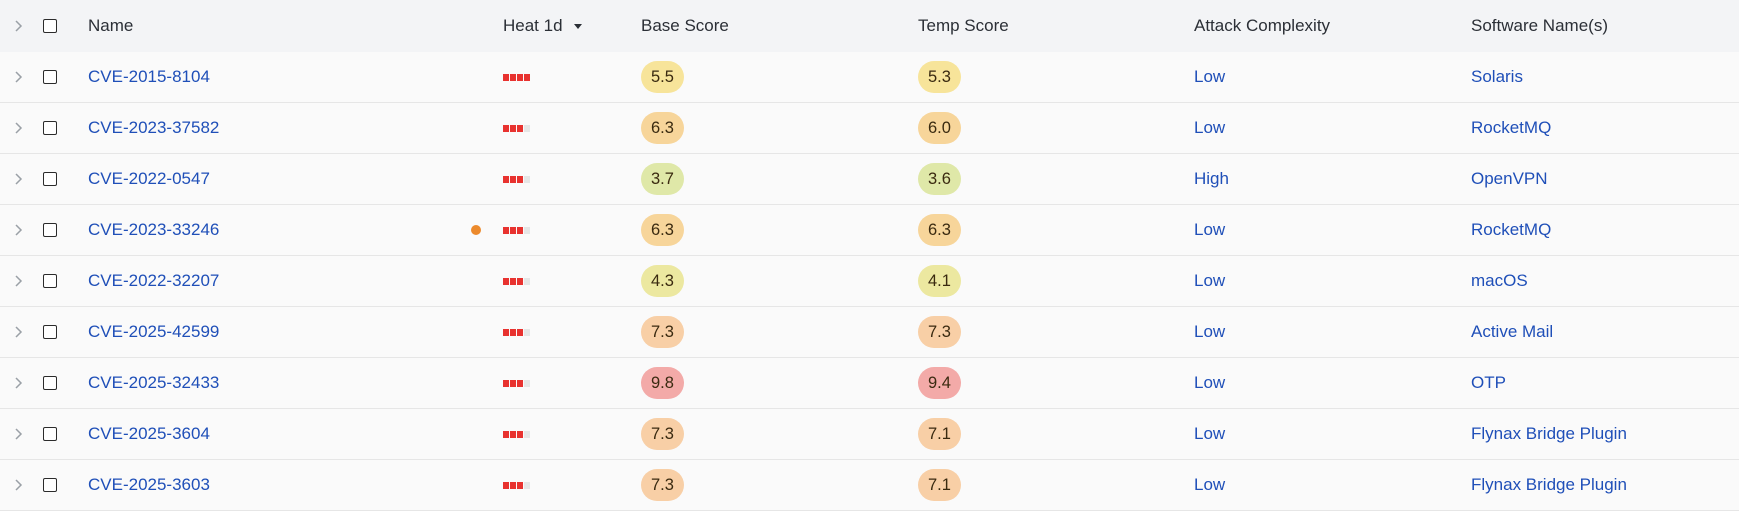  Describe the element at coordinates (662, 281) in the screenshot. I see `base-score-badge: 4.3` at that location.